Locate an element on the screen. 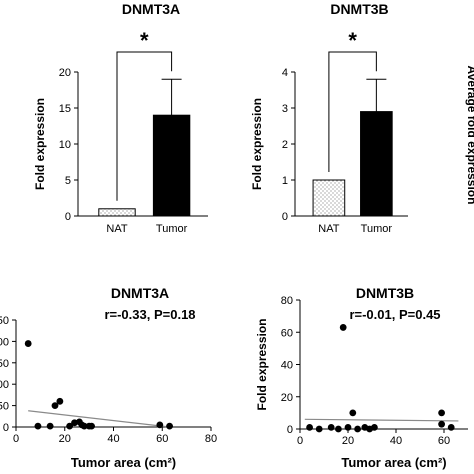 The height and width of the screenshot is (474, 474). y-axis: 0 1 2 3 4 Fold expression is located at coordinates (273, 145).